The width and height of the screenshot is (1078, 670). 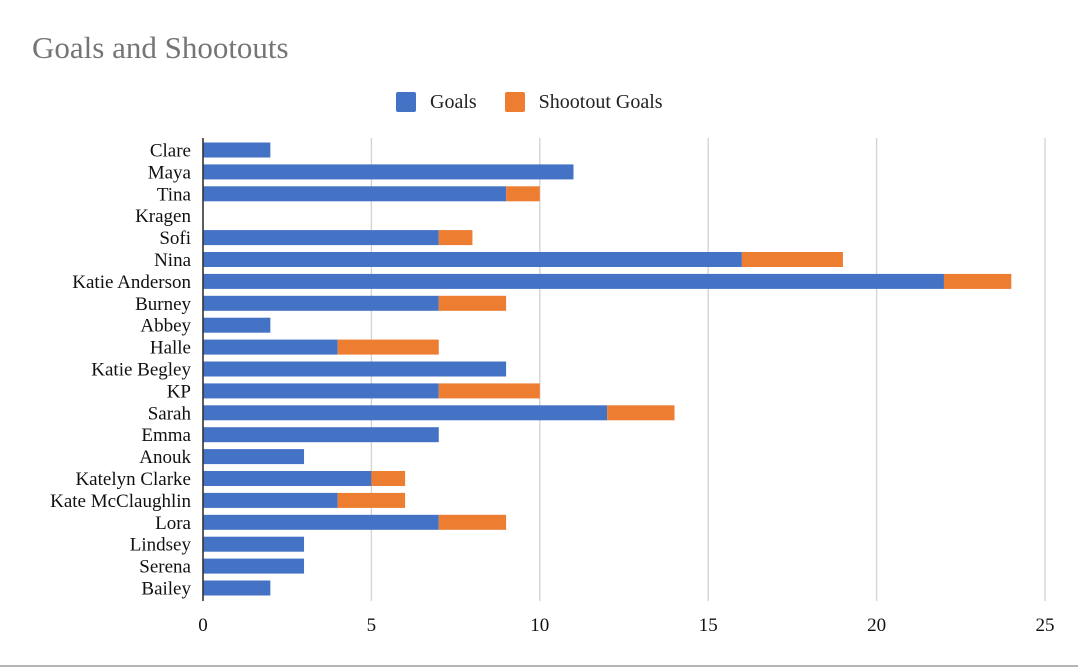 I want to click on bar-goals-bailey, so click(x=237, y=588).